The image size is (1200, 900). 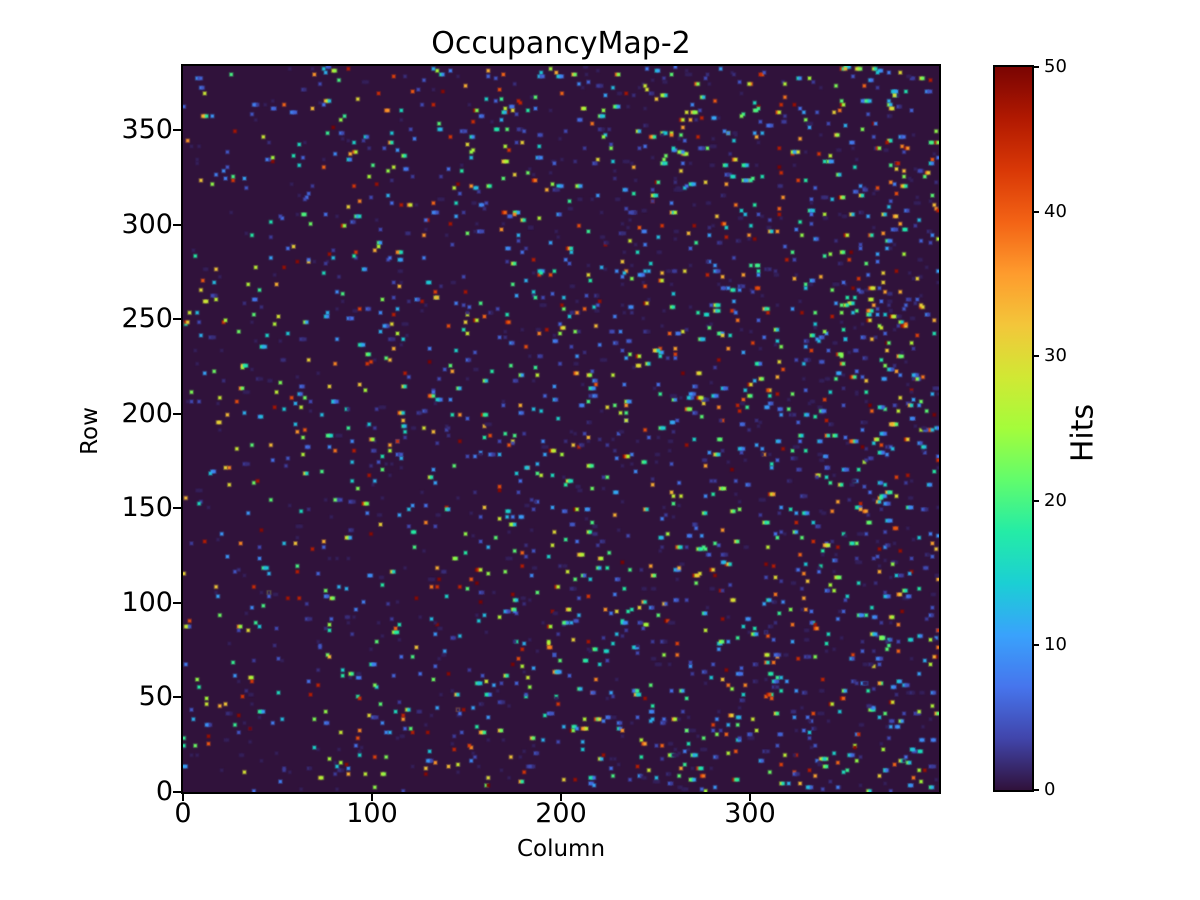 I want to click on chart-title: OccupancyMap-2, so click(x=561, y=43).